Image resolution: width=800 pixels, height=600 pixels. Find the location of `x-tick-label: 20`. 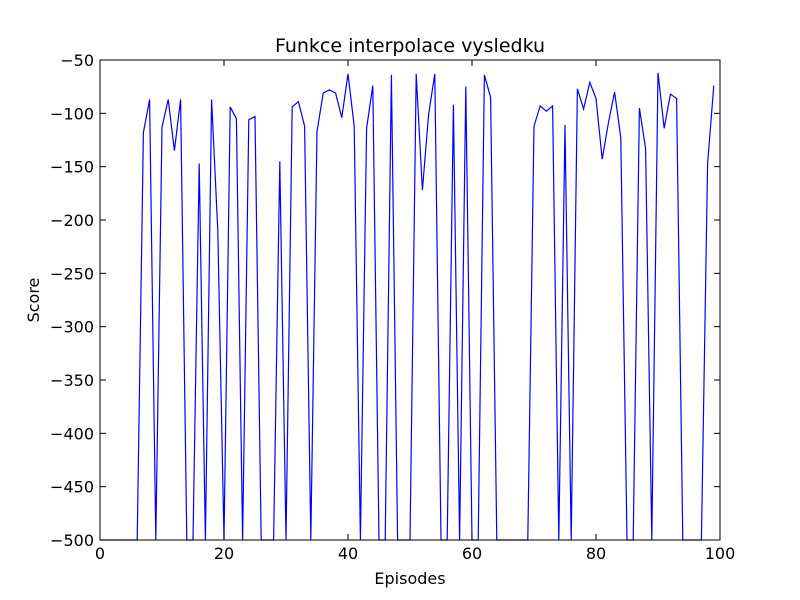

x-tick-label: 20 is located at coordinates (224, 553).